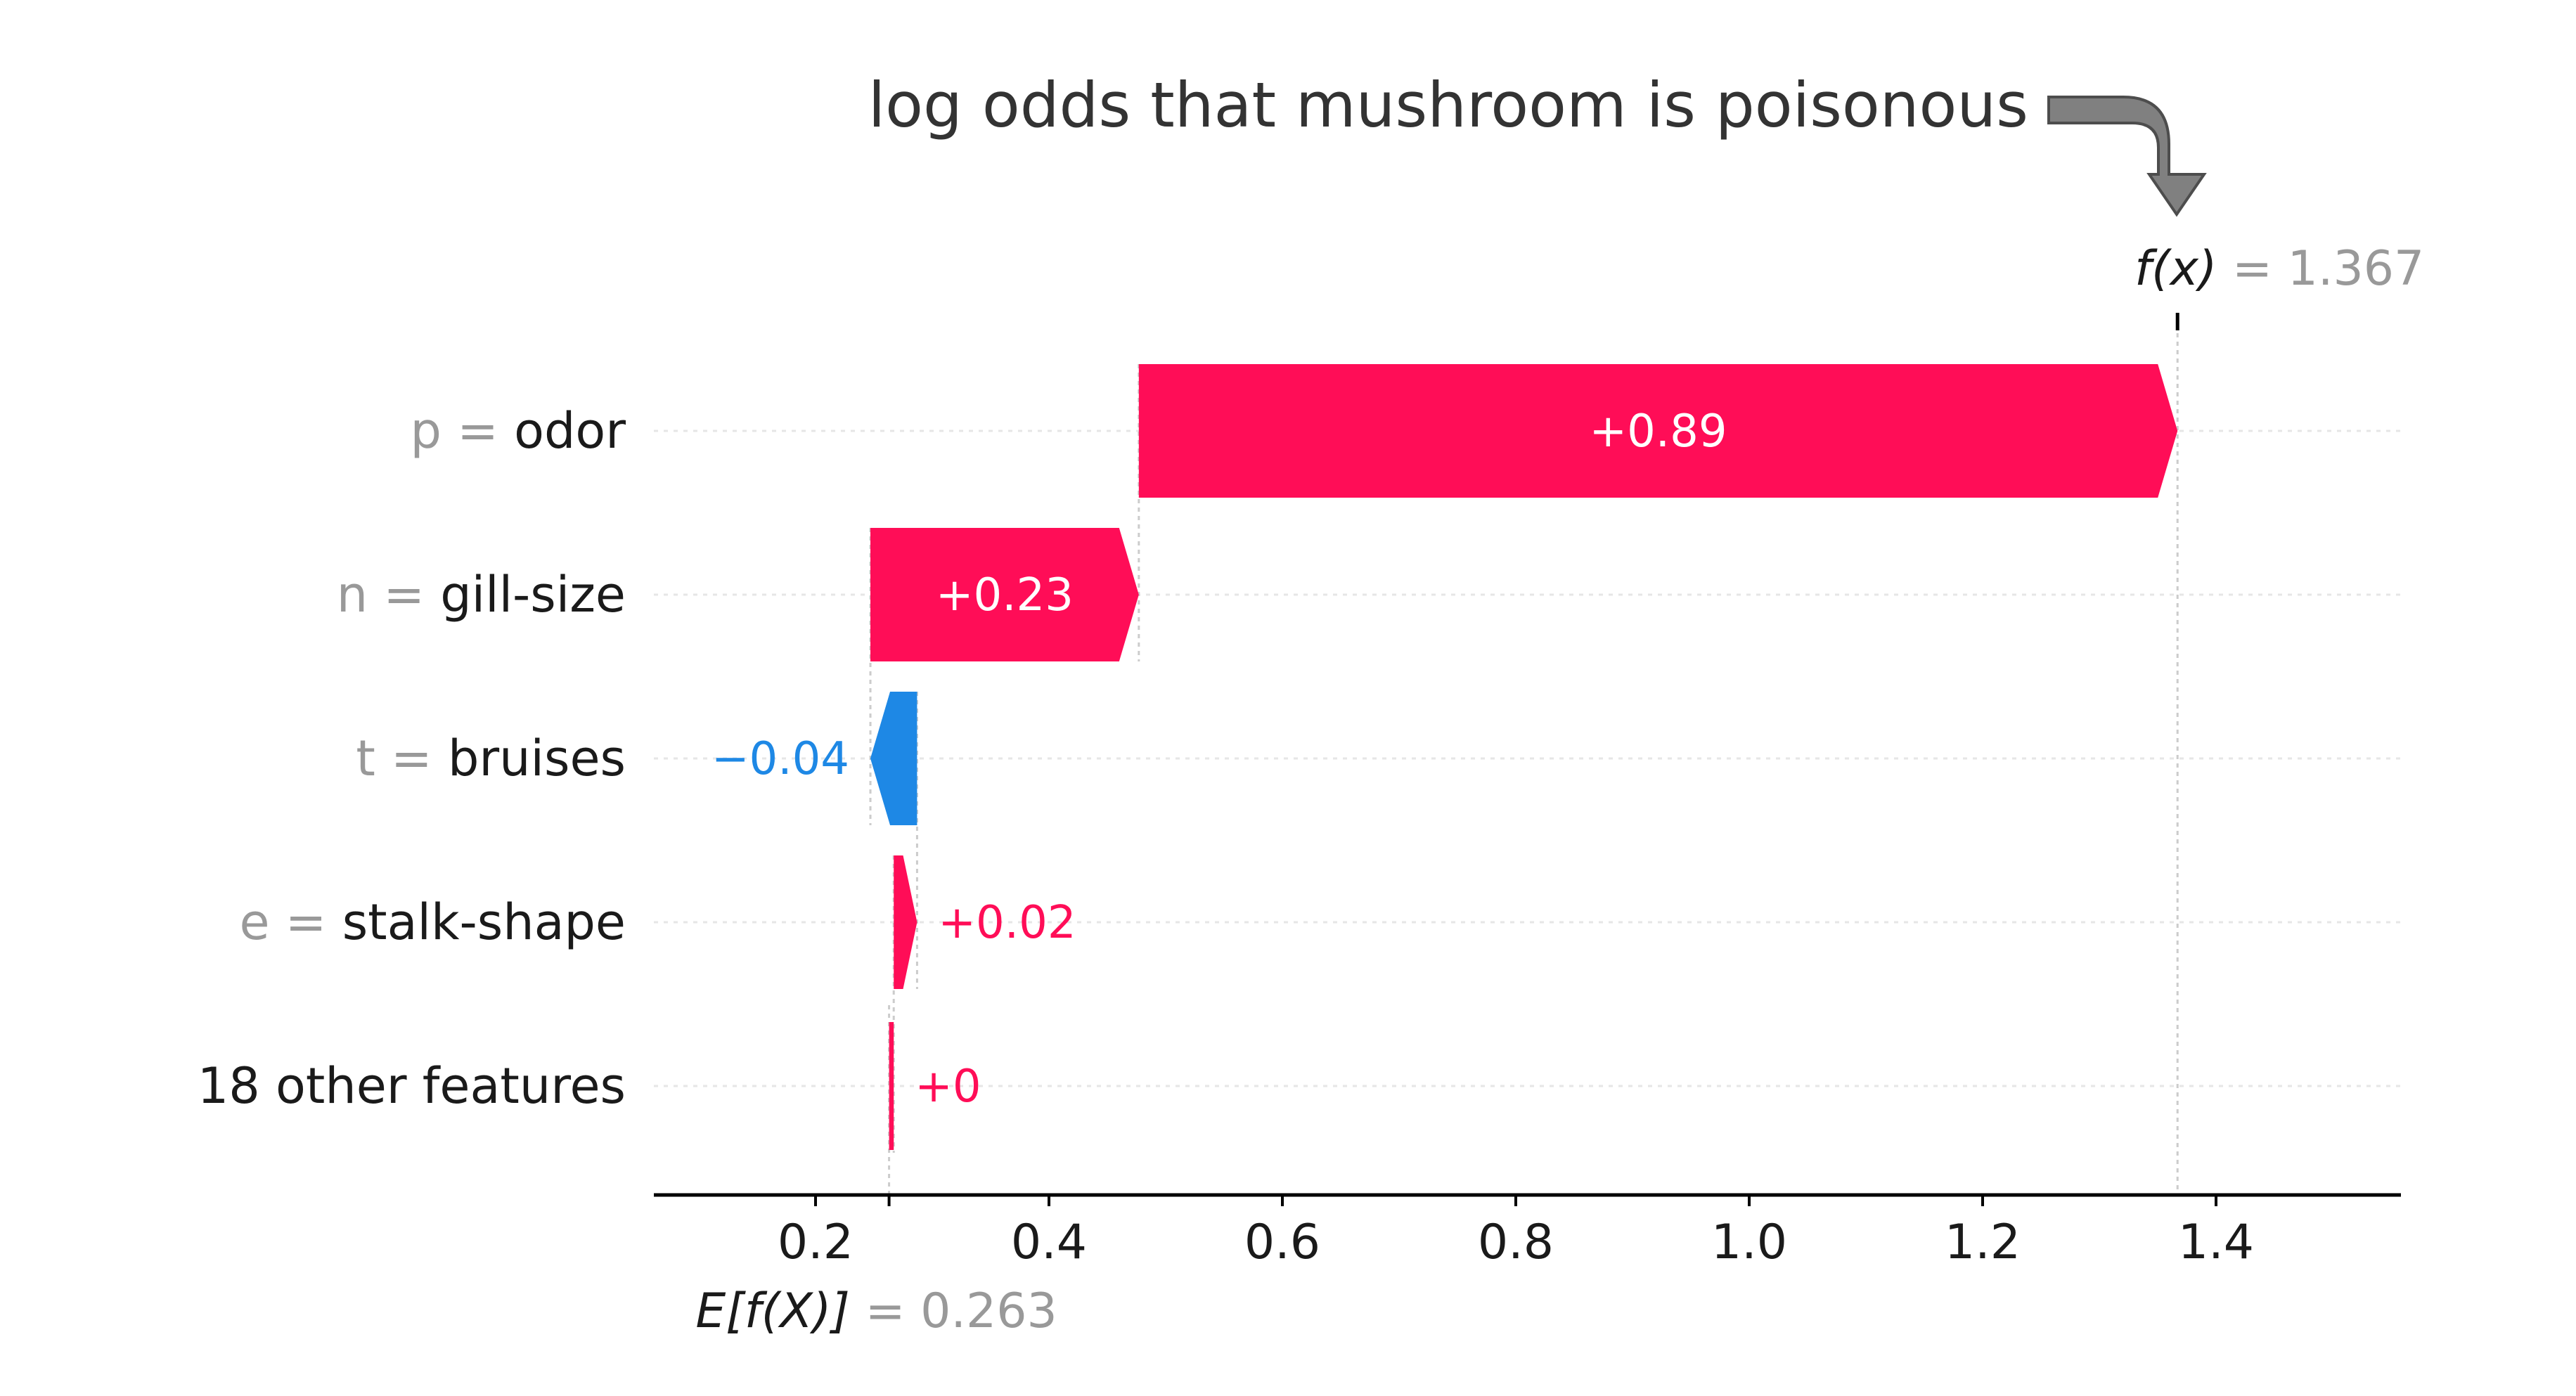  Describe the element at coordinates (389, 594) in the screenshot. I see `feature-value-label: n =` at that location.